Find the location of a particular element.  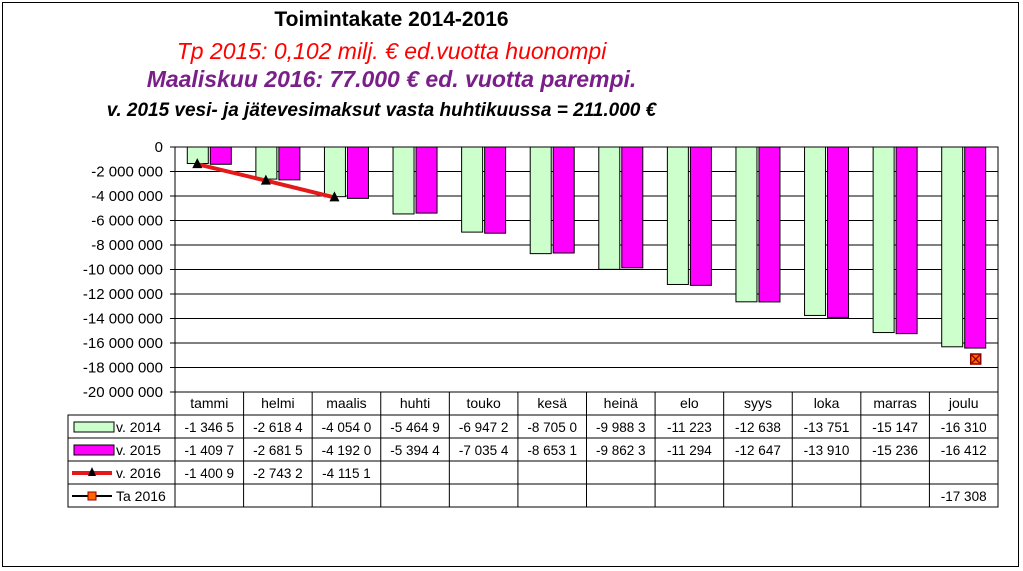

y-tick-label: 0 is located at coordinates (159, 147).